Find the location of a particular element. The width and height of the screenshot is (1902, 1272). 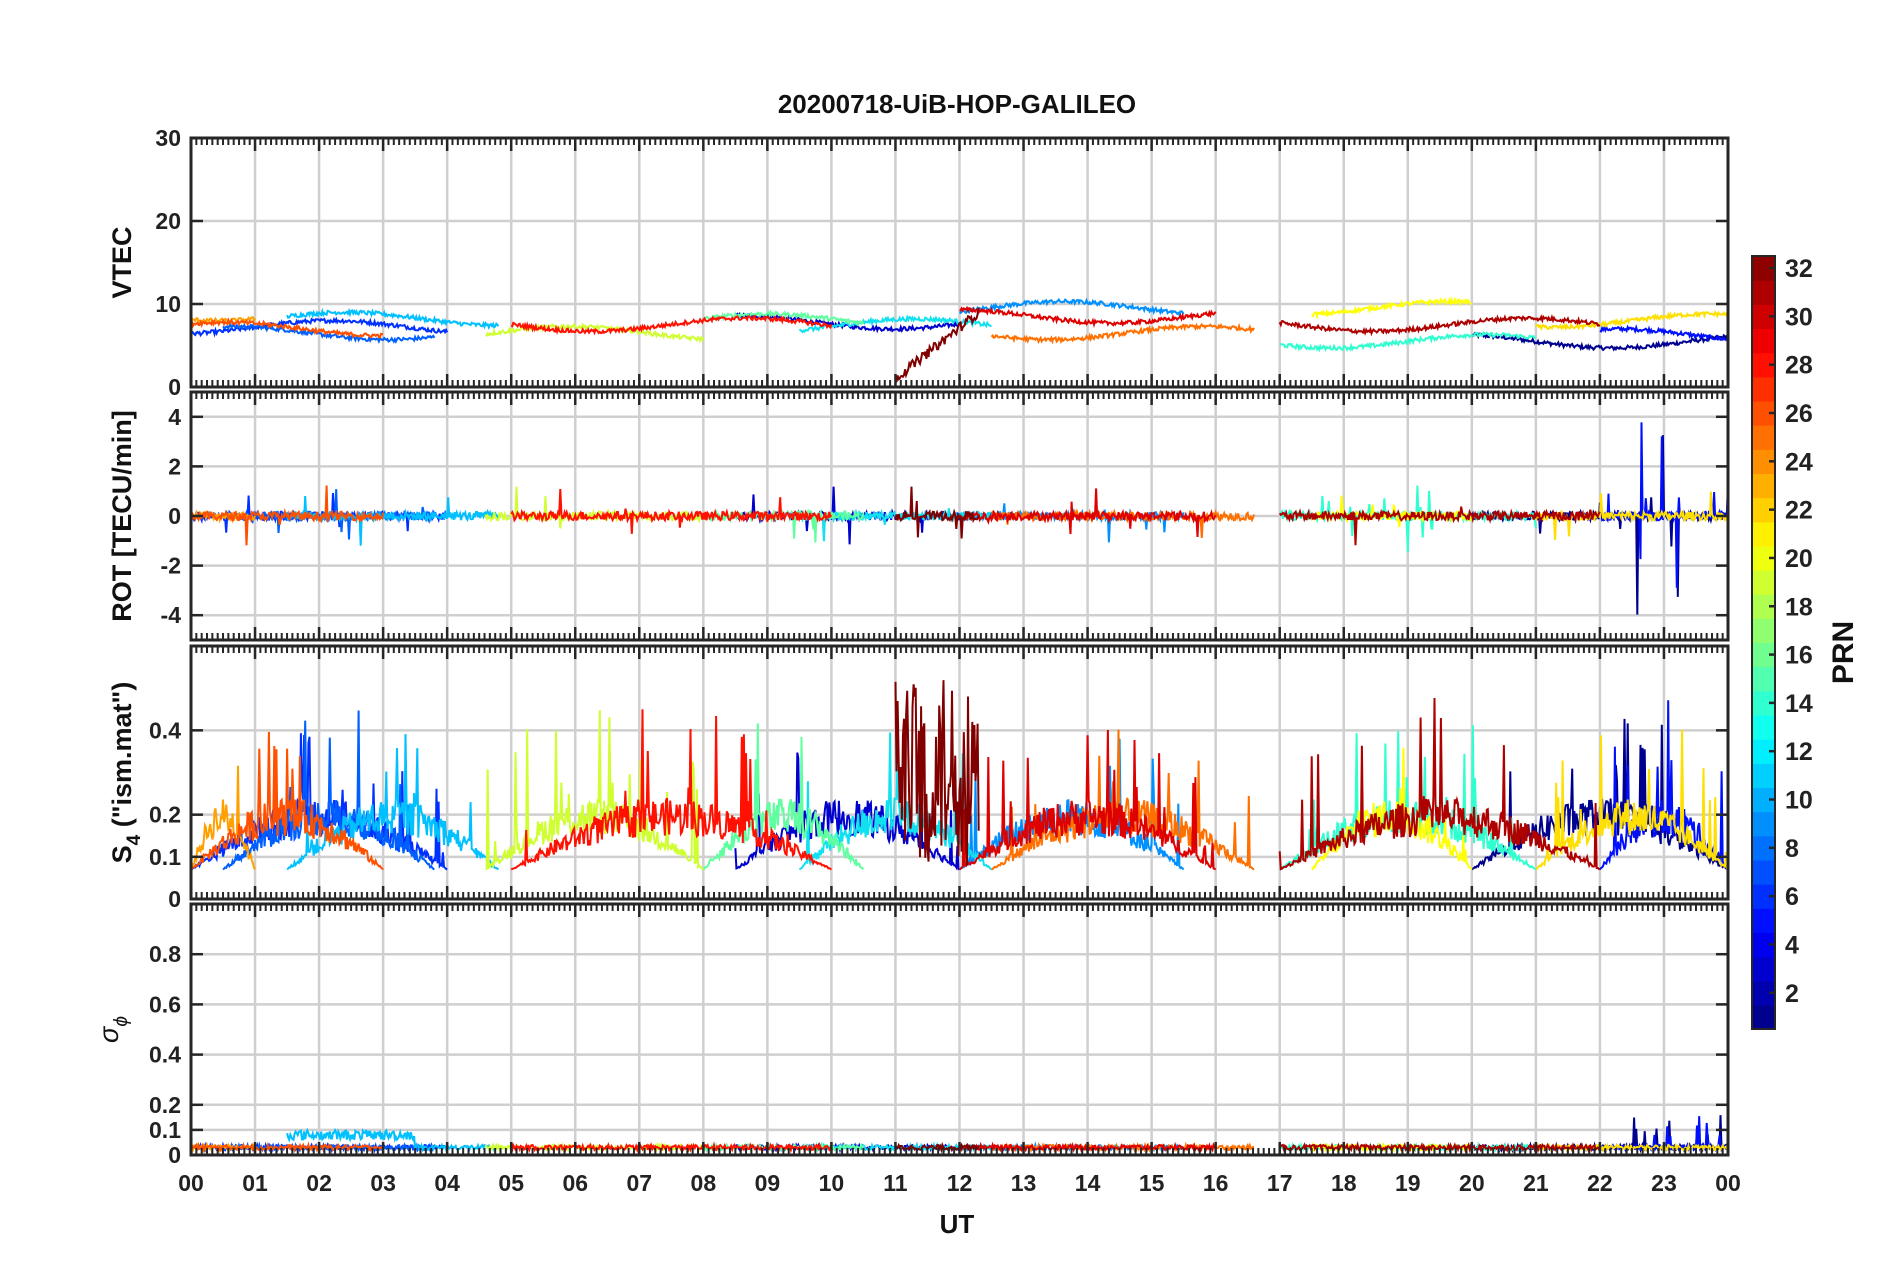

x-tick-label: 10 is located at coordinates (832, 1183).